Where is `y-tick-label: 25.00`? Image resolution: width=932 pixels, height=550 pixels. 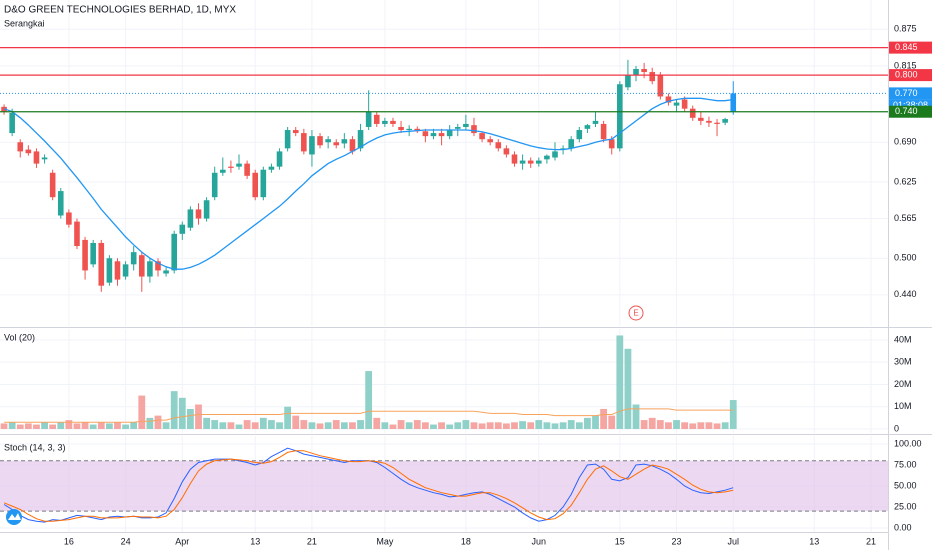 y-tick-label: 25.00 is located at coordinates (905, 506).